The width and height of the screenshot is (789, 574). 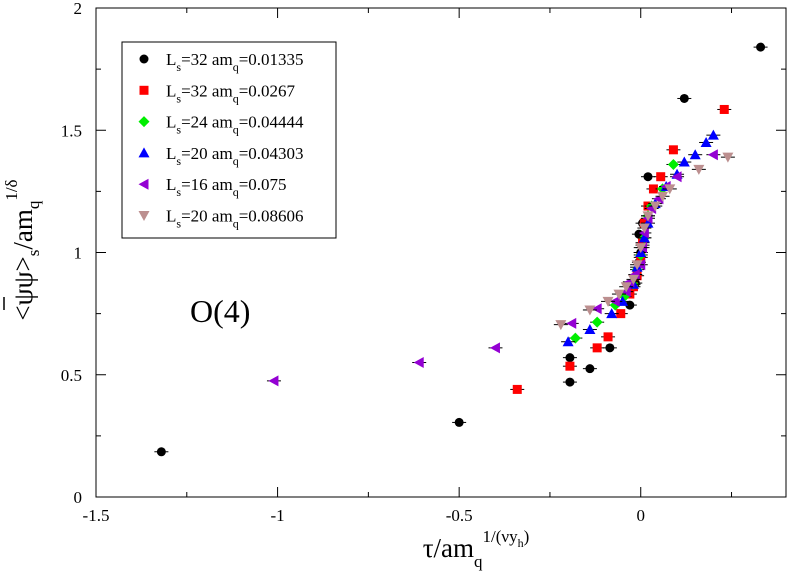 I want to click on x-tick-label-2: -0.5, so click(x=459, y=515).